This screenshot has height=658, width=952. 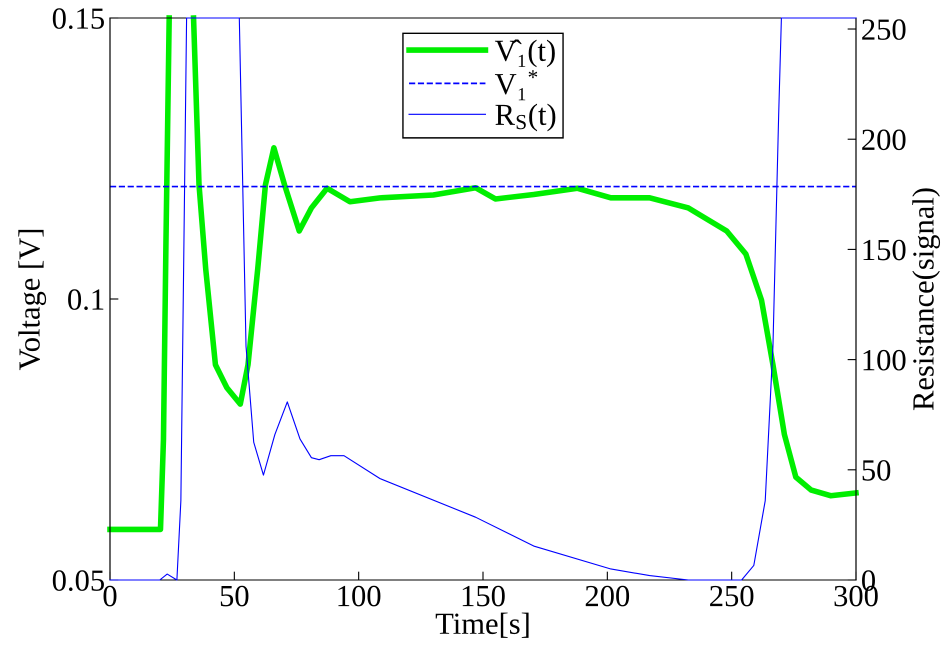 What do you see at coordinates (732, 596) in the screenshot?
I see `x-tick-label: 250` at bounding box center [732, 596].